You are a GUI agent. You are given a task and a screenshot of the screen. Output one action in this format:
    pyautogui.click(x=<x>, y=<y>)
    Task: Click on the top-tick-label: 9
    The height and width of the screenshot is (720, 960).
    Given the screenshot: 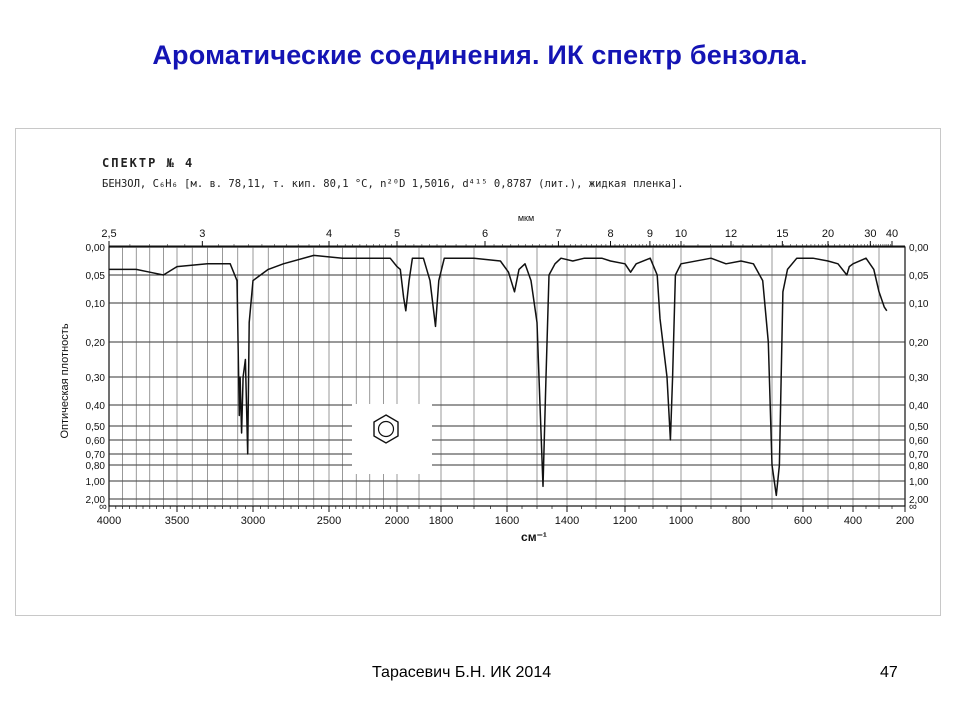 What is the action you would take?
    pyautogui.click(x=650, y=234)
    